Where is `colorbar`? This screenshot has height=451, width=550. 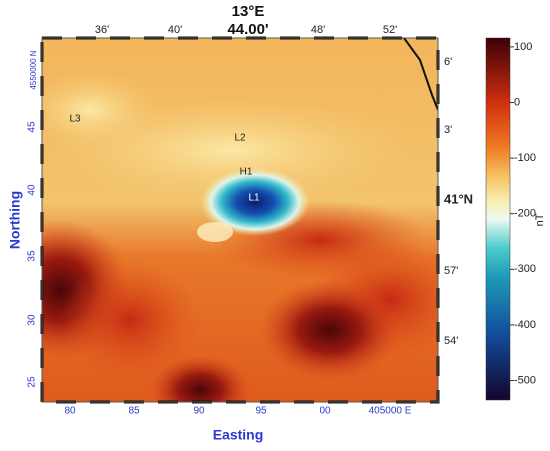
colorbar is located at coordinates (498, 219).